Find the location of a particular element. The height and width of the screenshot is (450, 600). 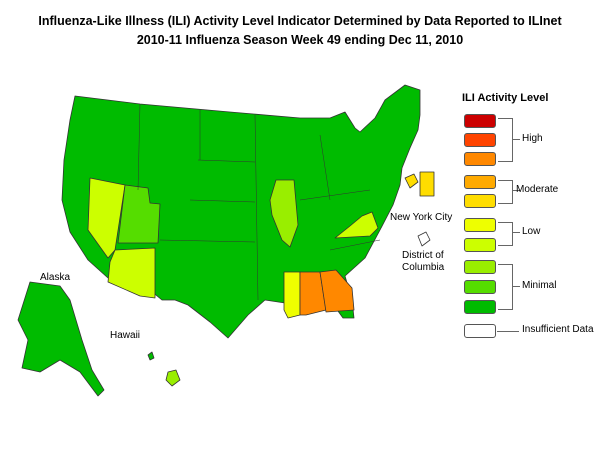

state-illinois is located at coordinates (284, 213).